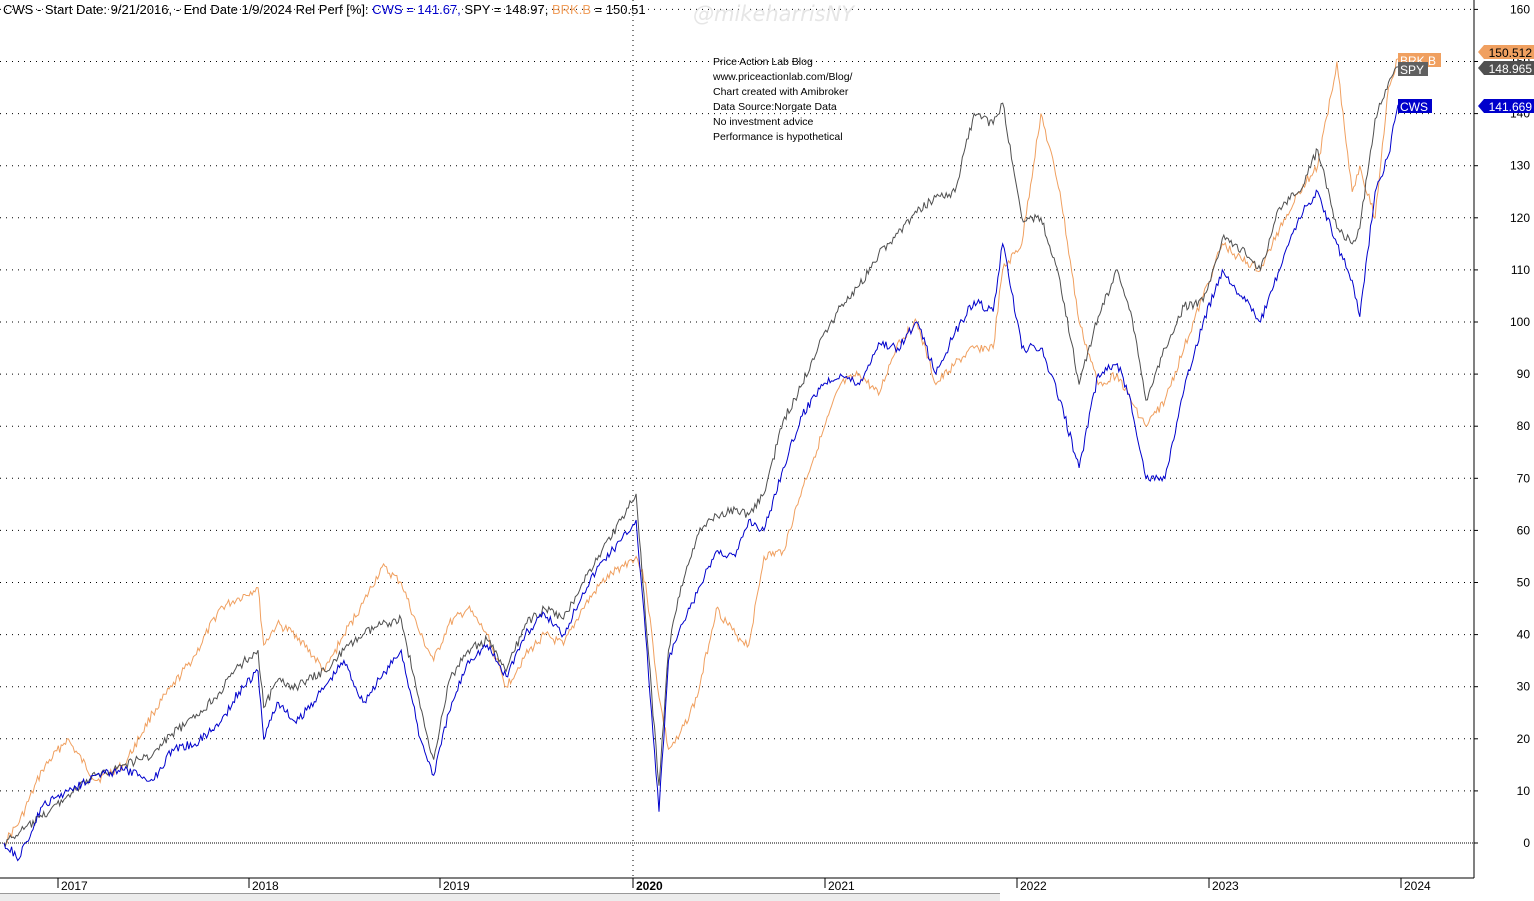  What do you see at coordinates (1033, 886) in the screenshot?
I see `x-tick-label: 2022` at bounding box center [1033, 886].